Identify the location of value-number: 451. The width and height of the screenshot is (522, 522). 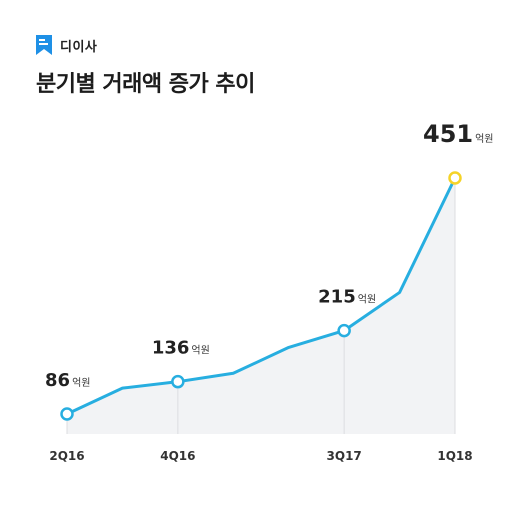
(448, 134).